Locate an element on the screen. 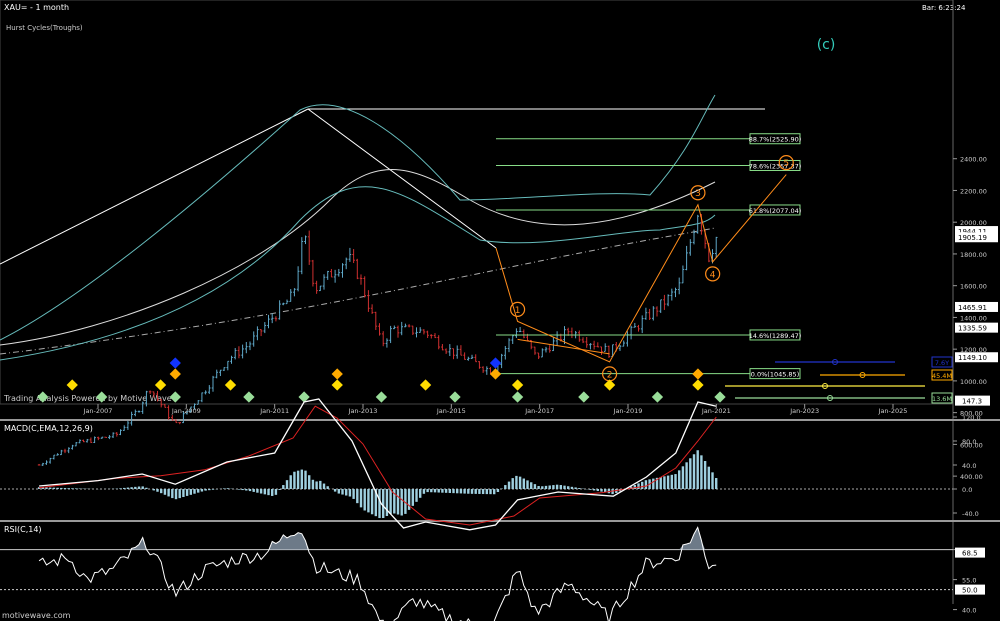  price-marker-label: 1335.59 is located at coordinates (972, 329).